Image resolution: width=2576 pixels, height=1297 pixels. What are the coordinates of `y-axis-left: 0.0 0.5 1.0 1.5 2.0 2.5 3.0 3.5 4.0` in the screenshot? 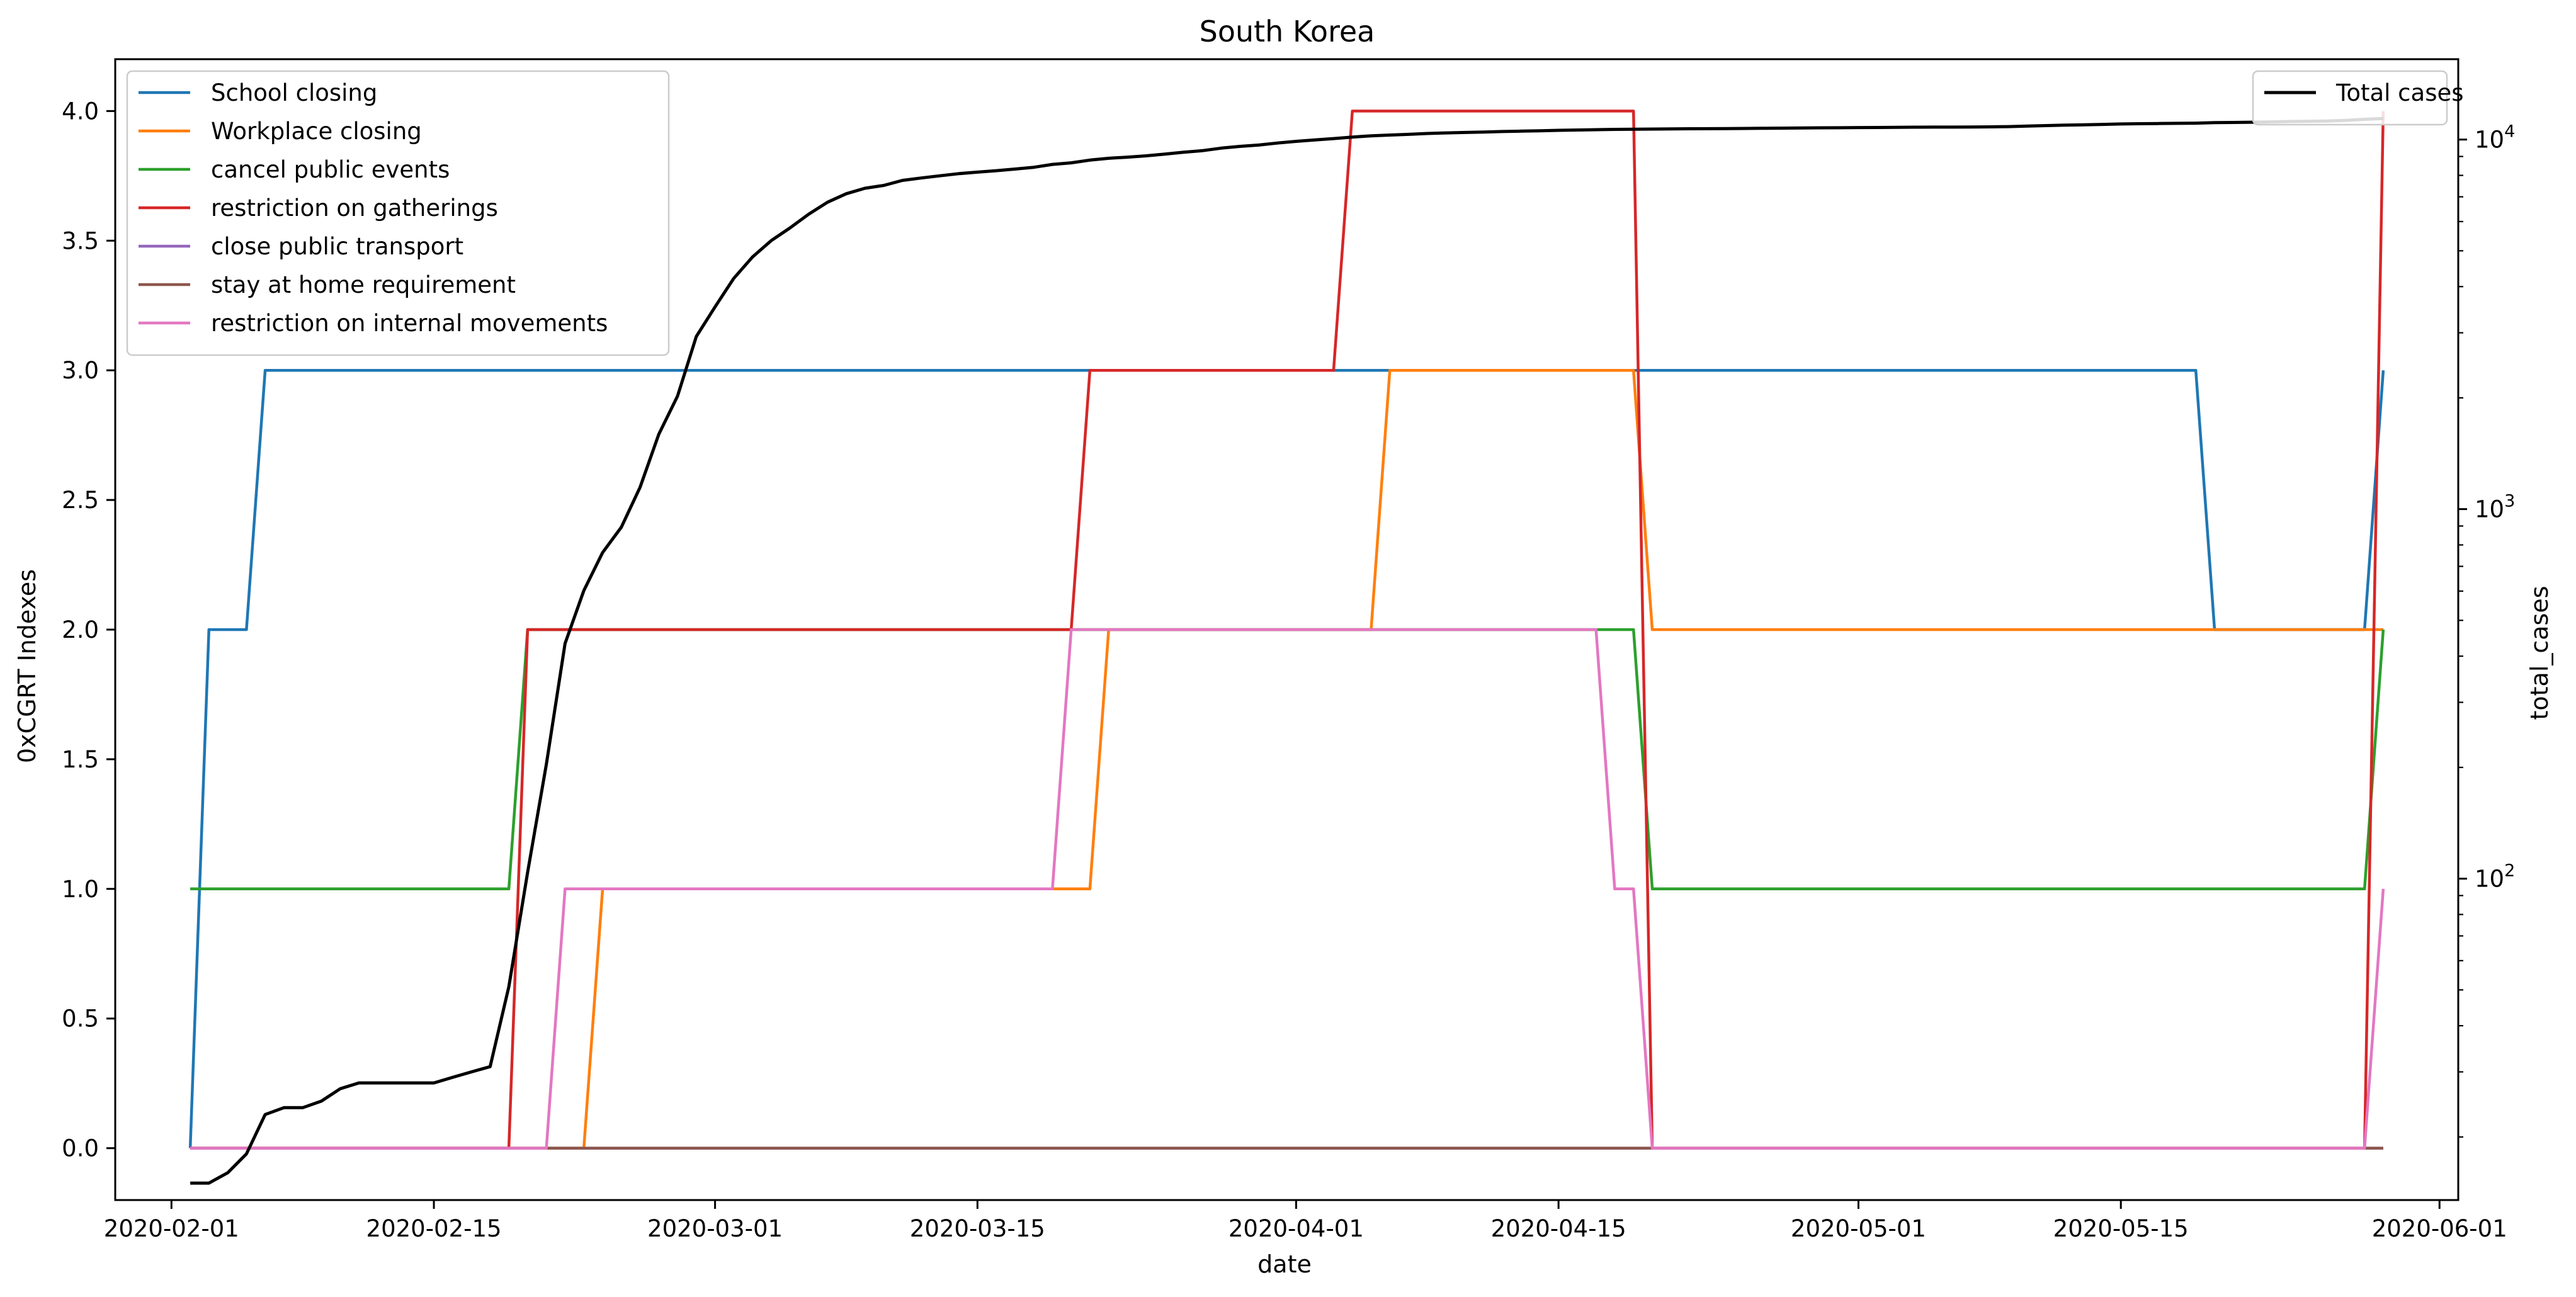 It's located at (88, 630).